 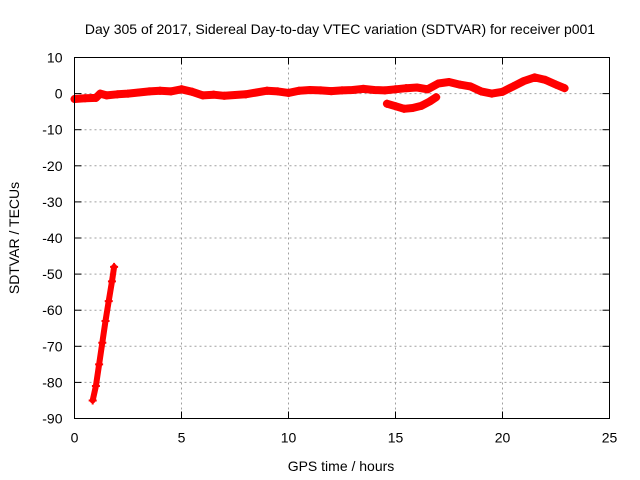 I want to click on x-tick-label: 25, so click(x=610, y=438).